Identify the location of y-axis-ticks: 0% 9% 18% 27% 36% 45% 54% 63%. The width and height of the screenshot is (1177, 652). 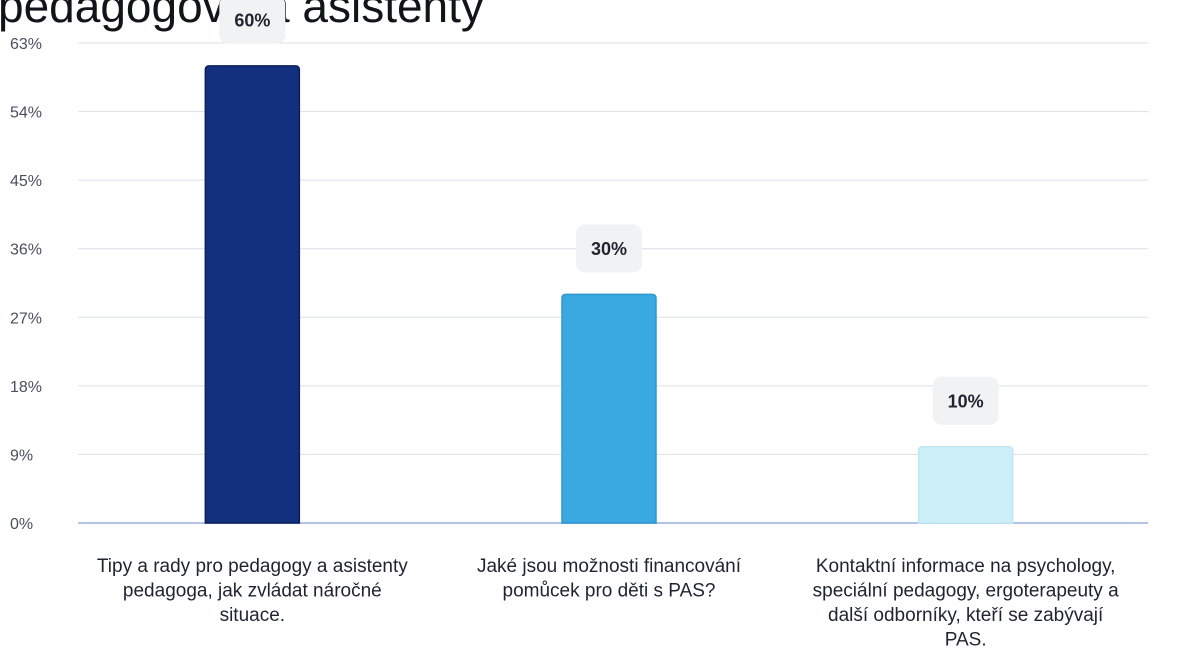
(26, 284).